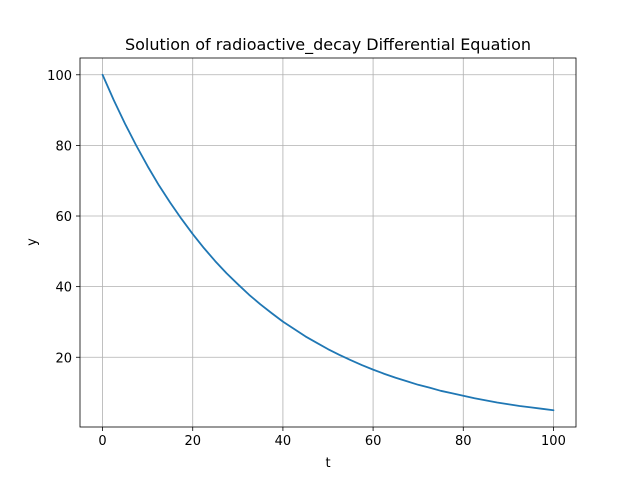  I want to click on y-tick-label: 40, so click(63, 288).